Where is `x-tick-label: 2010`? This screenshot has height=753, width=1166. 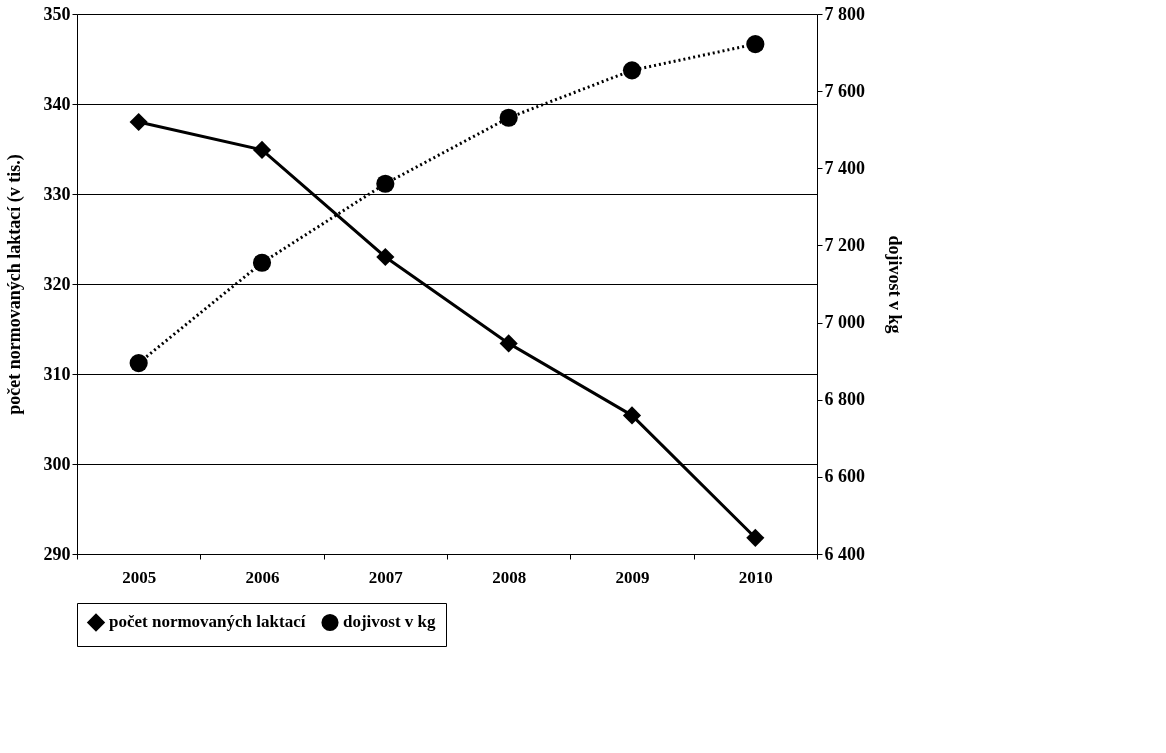 x-tick-label: 2010 is located at coordinates (755, 577).